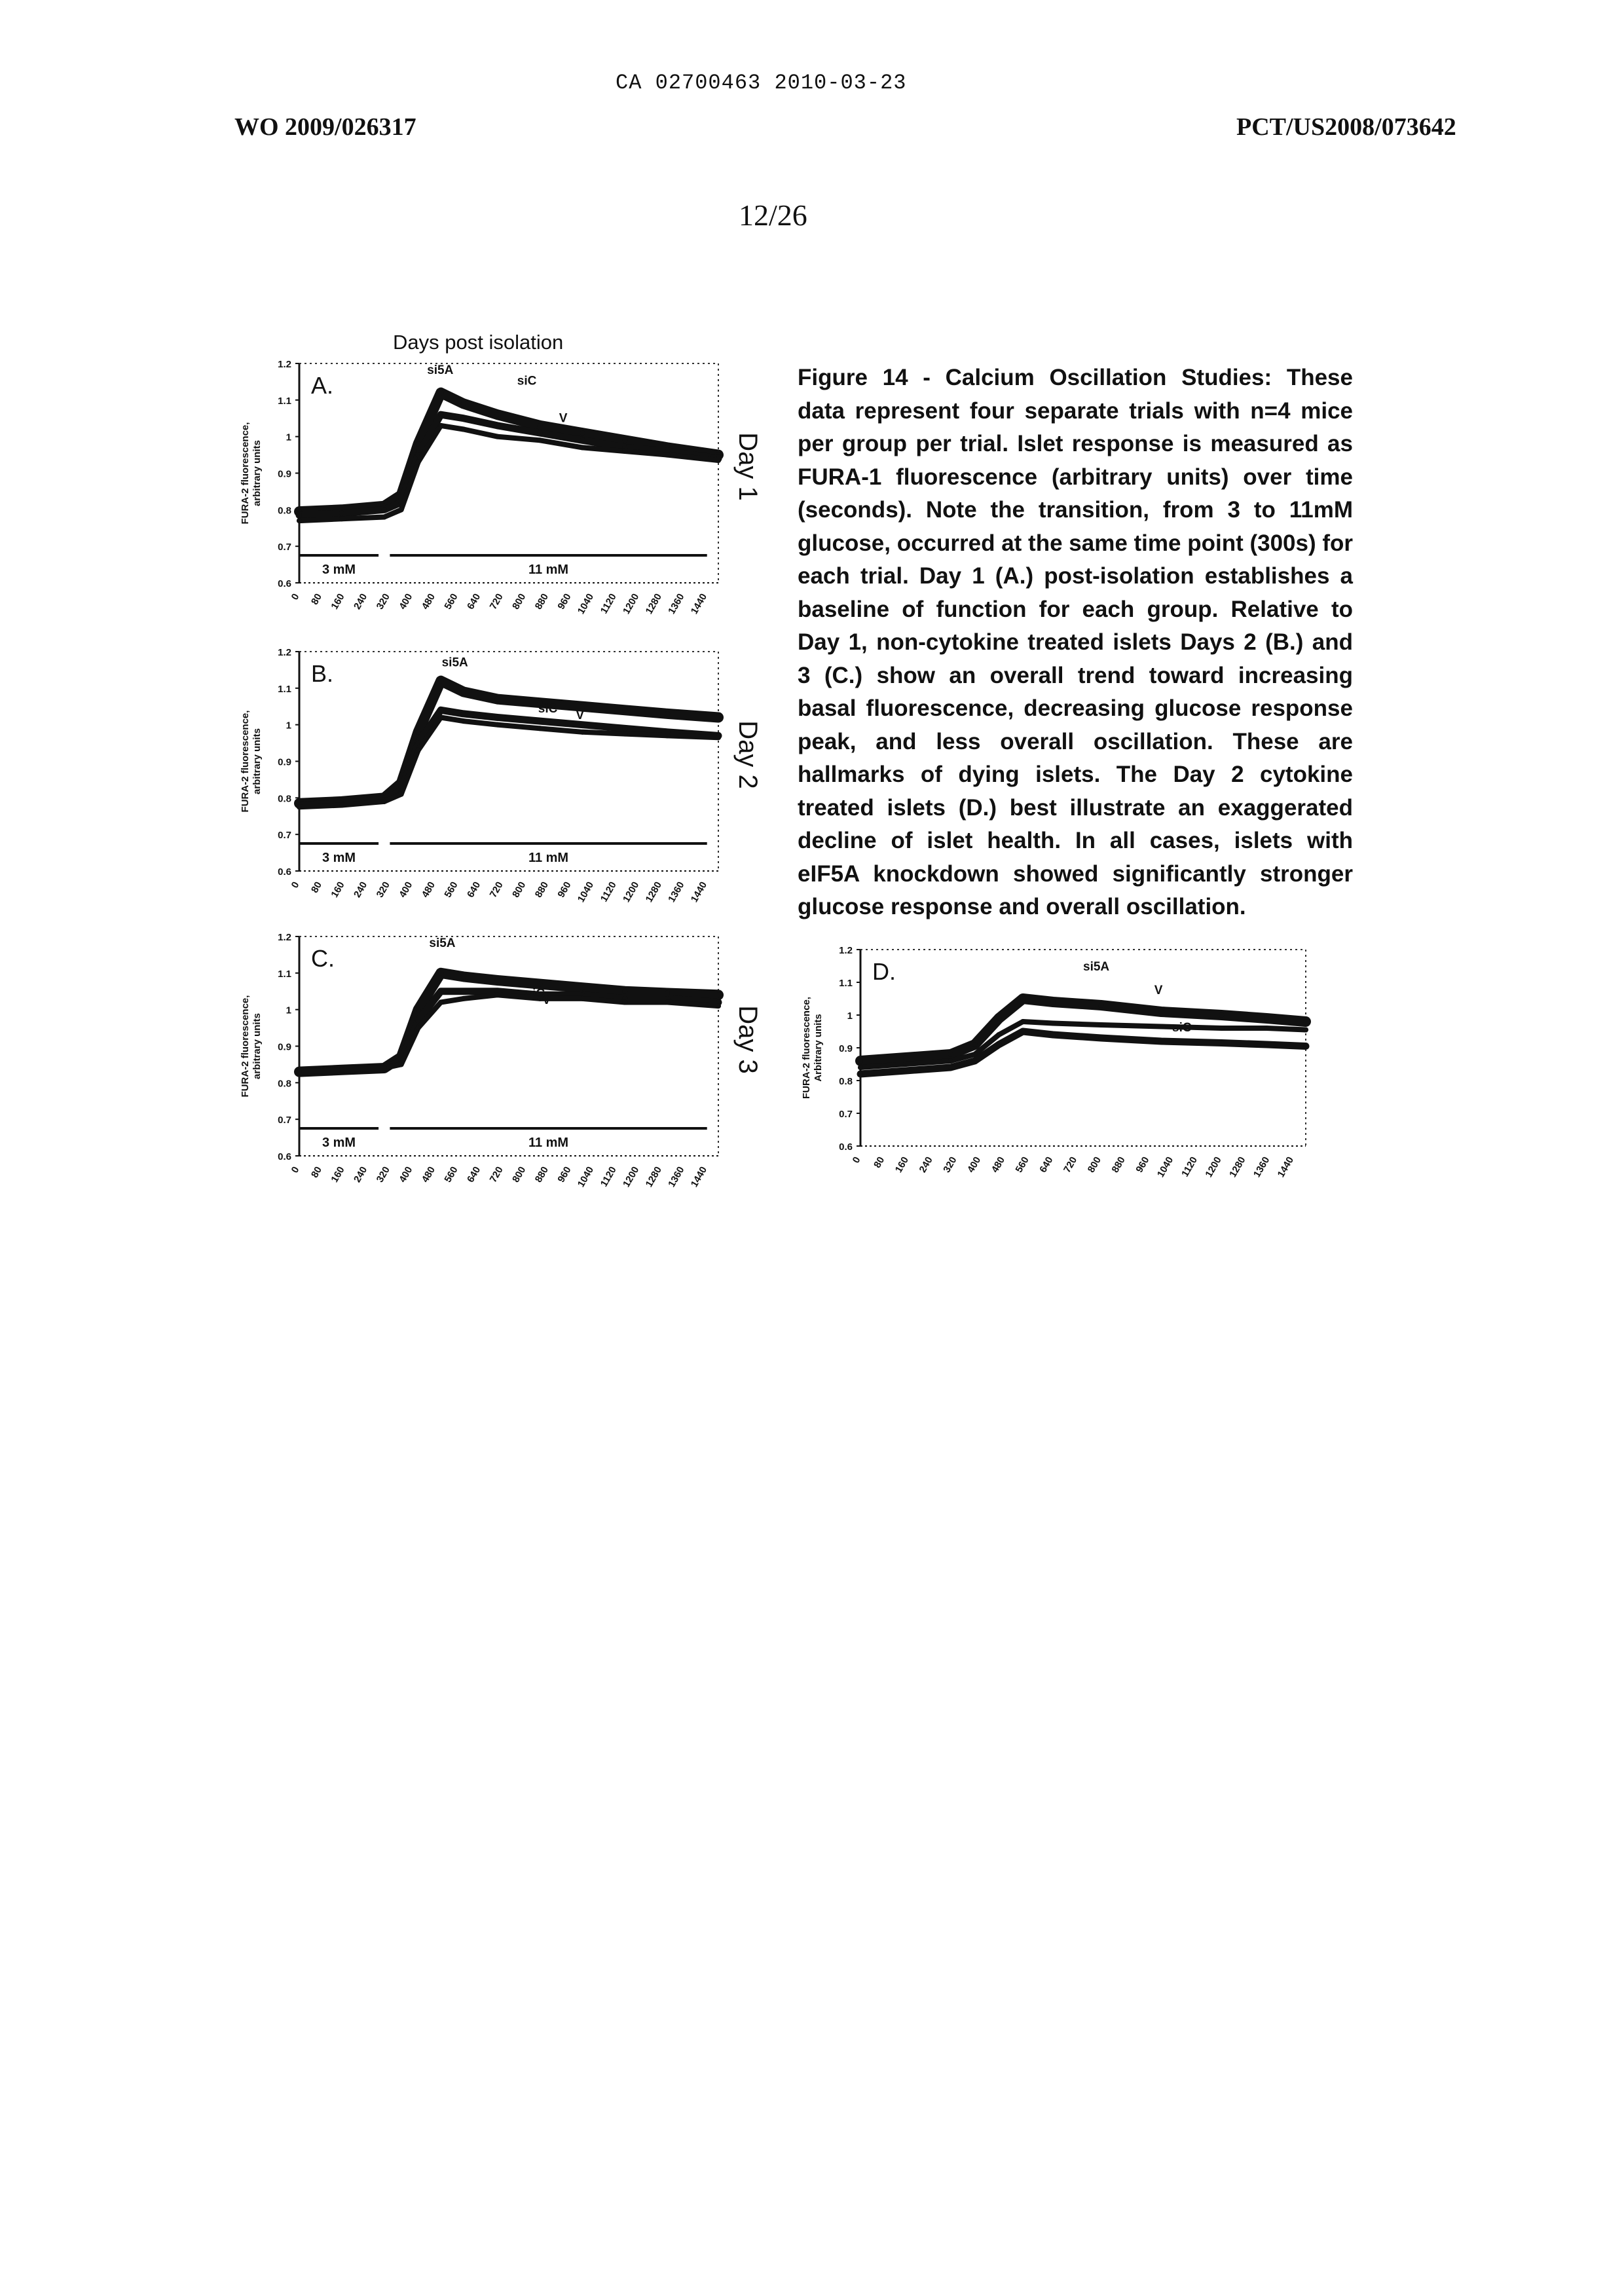 Image resolution: width=1624 pixels, height=2296 pixels. I want to click on x-tick-label: 0, so click(295, 597).